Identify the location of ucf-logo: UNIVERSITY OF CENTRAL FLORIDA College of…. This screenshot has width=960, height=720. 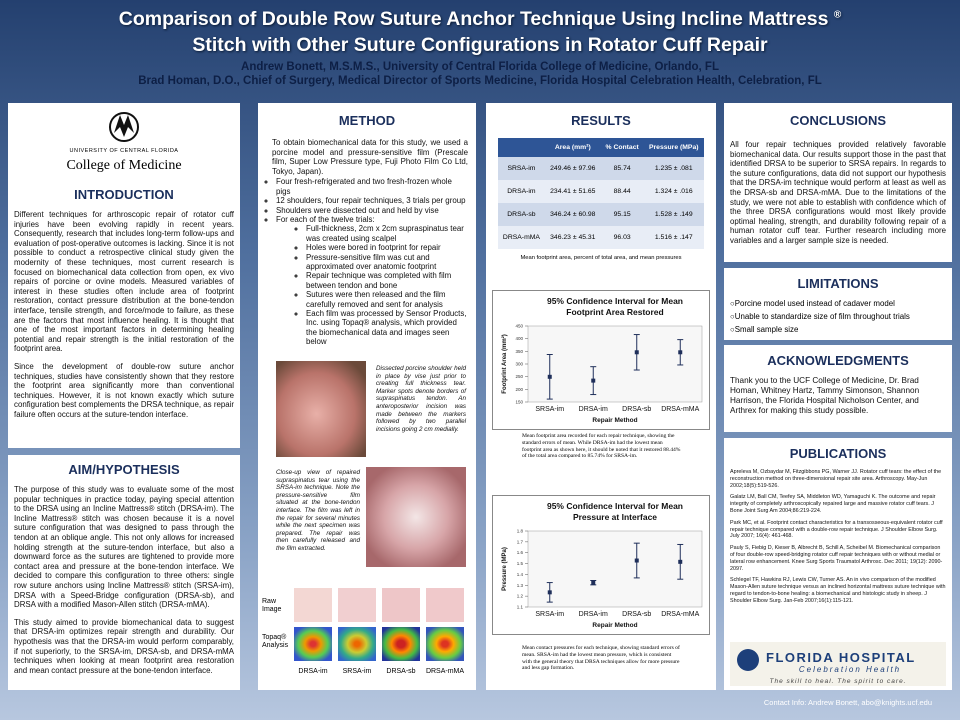
(124, 142).